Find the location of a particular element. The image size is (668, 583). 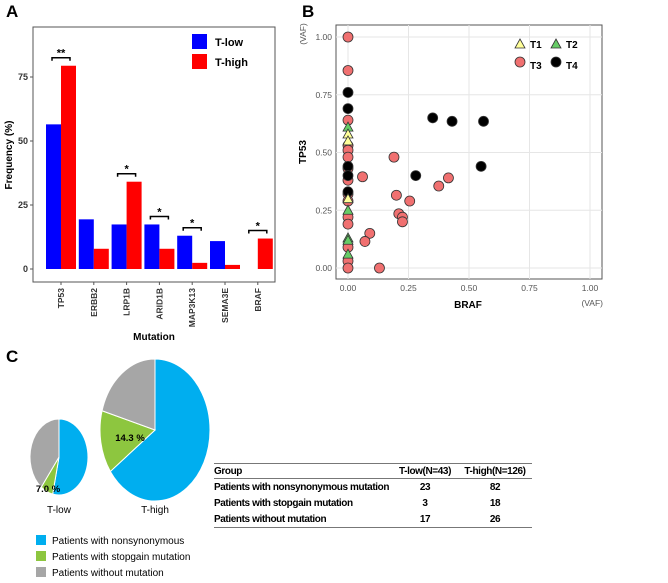

x-tick-label: 0.75 is located at coordinates (529, 288).